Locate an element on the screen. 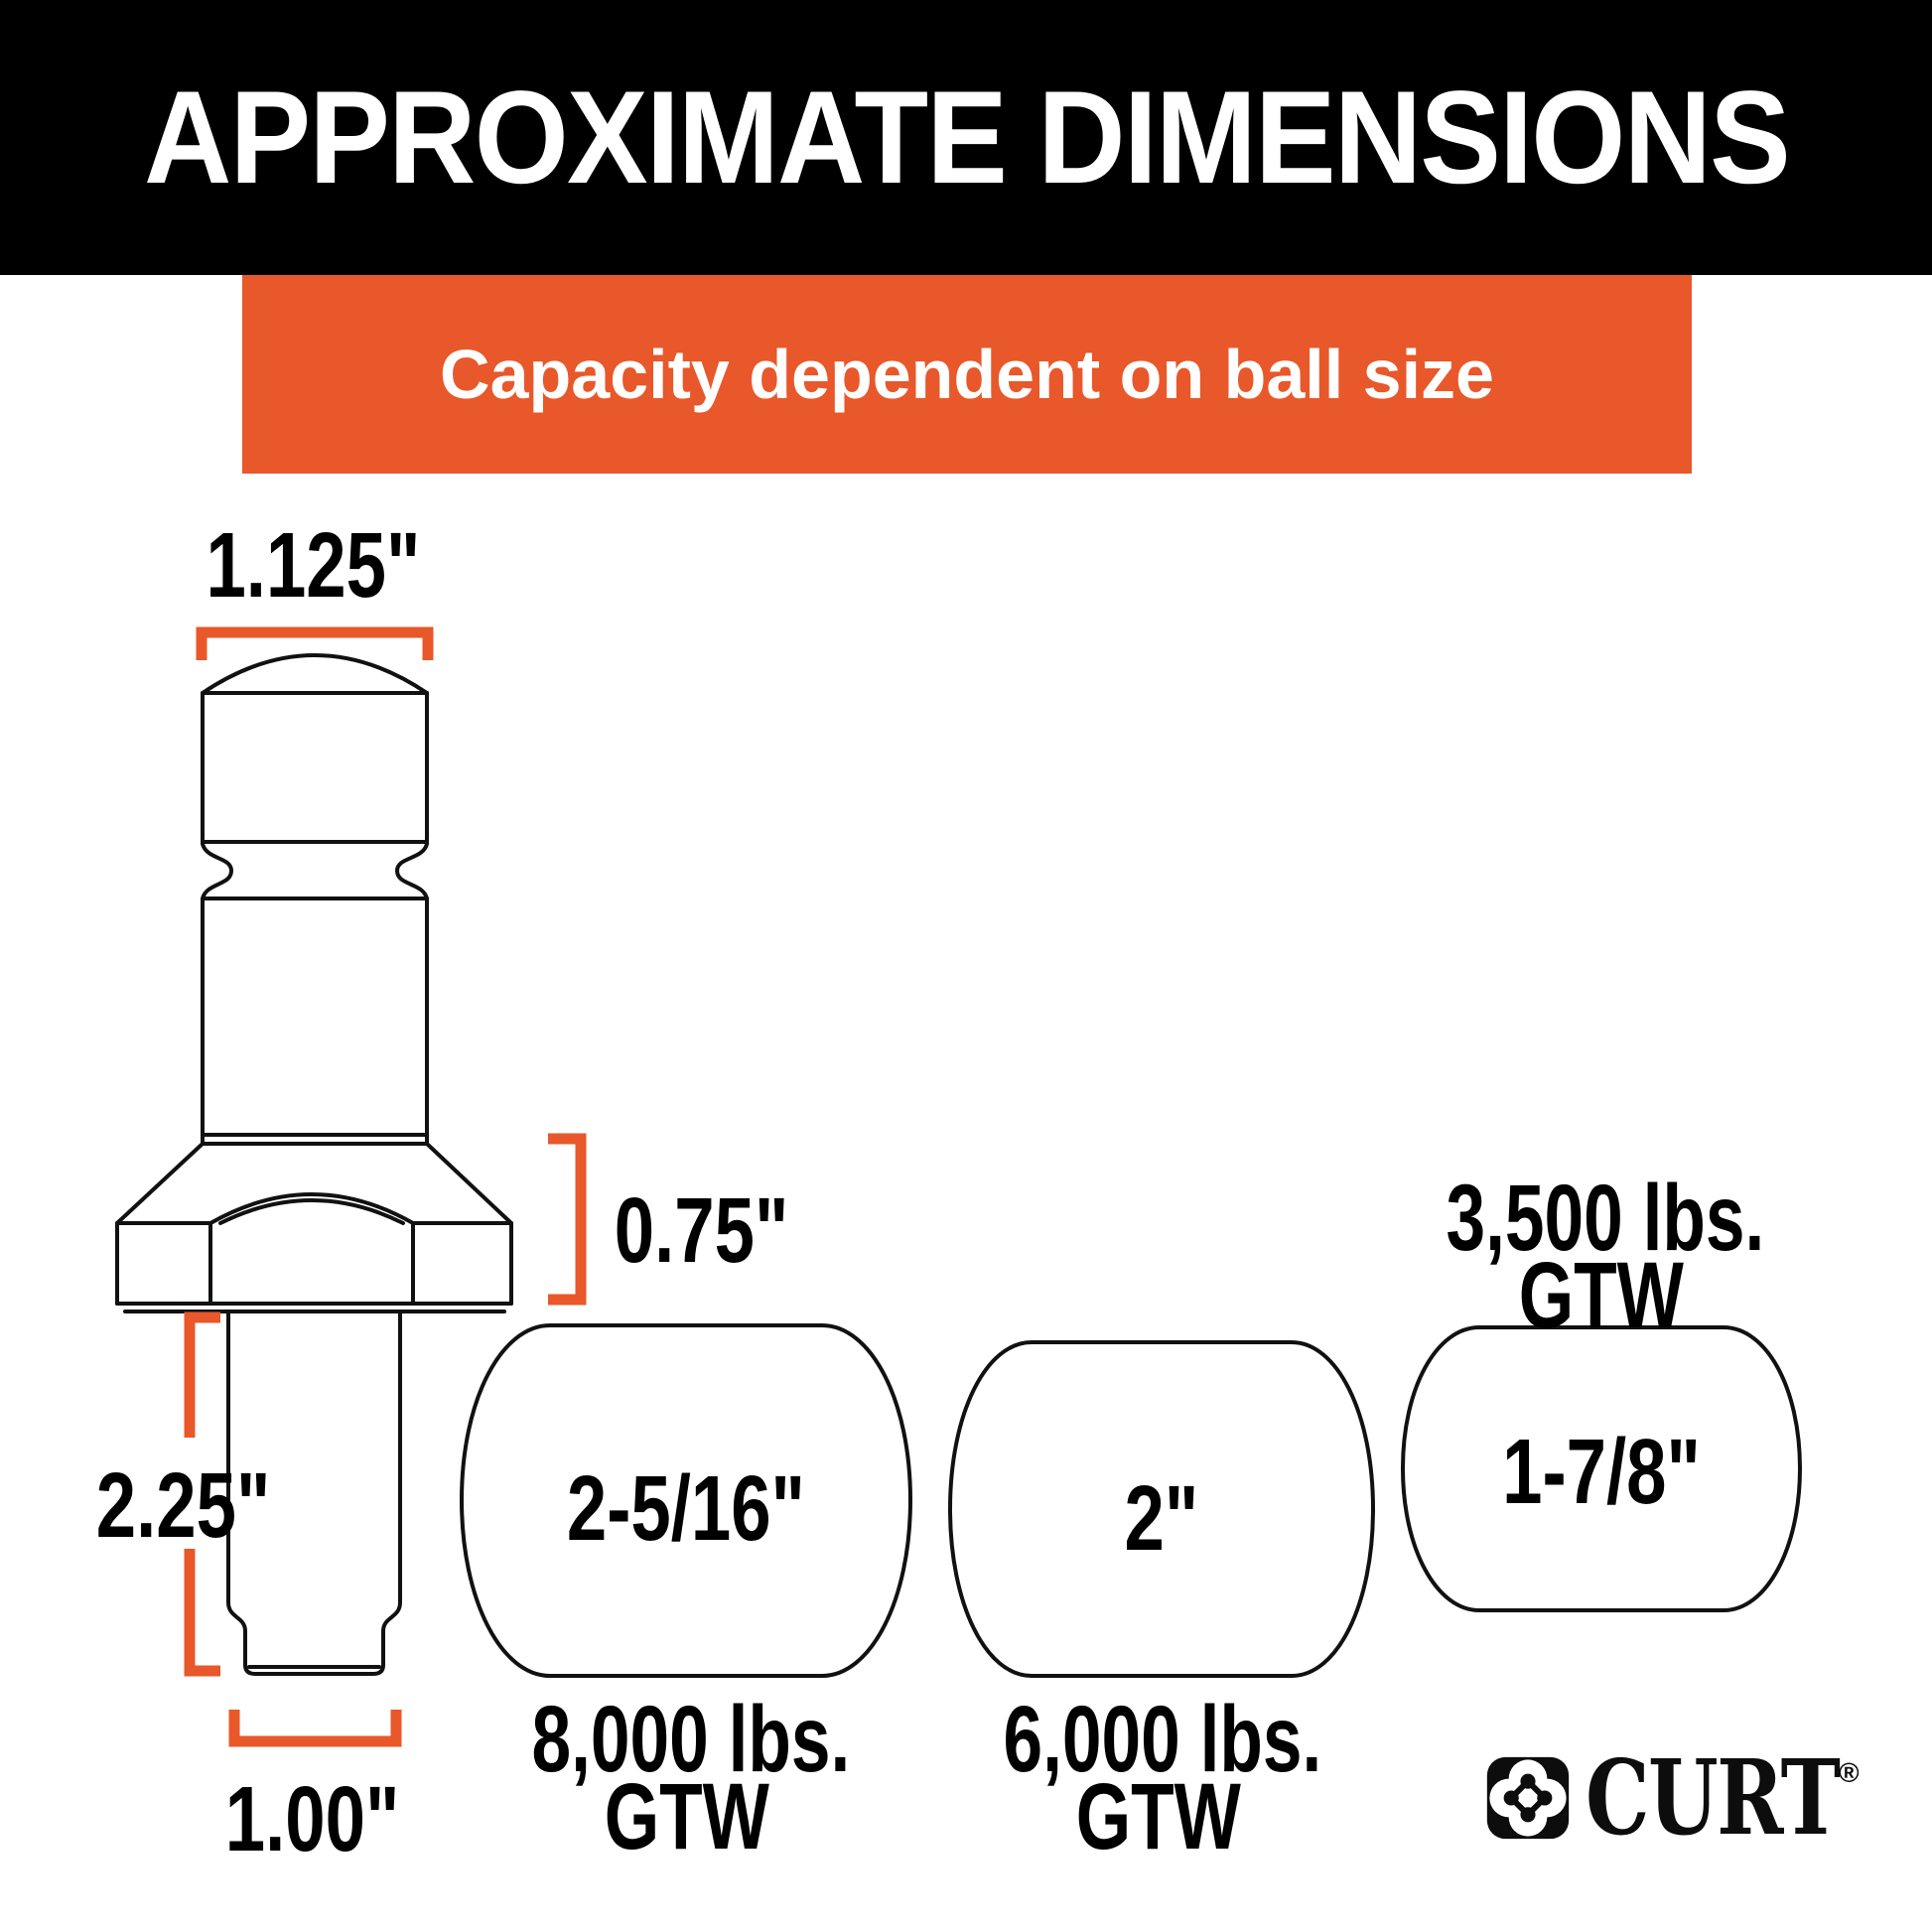  header-bar: APPROXIMATE DIMENSIONS is located at coordinates (966, 138).